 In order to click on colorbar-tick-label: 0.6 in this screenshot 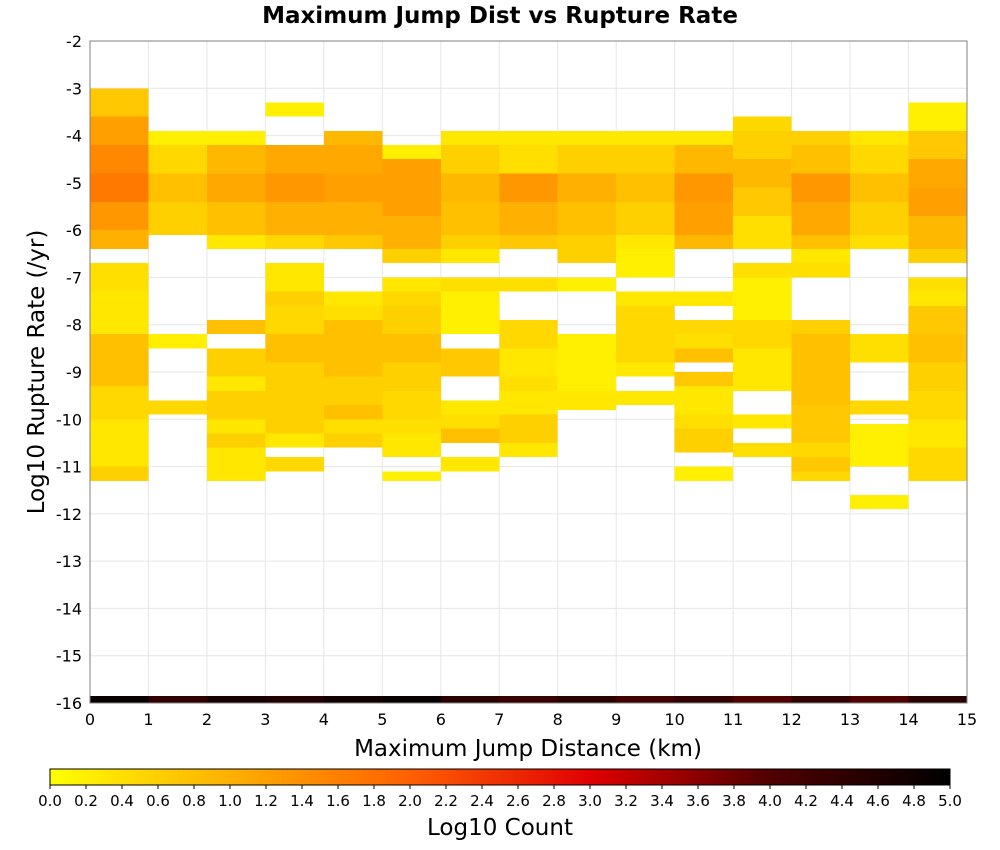, I will do `click(158, 801)`.